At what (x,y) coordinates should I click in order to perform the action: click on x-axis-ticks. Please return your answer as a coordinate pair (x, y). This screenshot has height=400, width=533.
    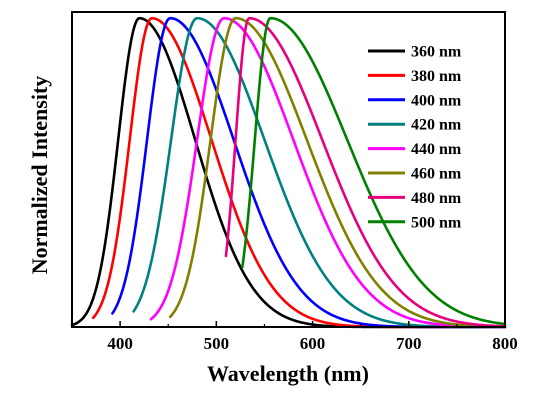
    Looking at the image, I should click on (288, 324).